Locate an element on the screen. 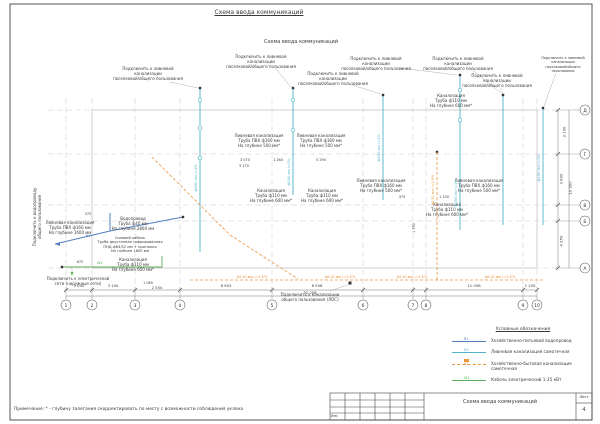  drawing-label: В1 is located at coordinates (88, 235).